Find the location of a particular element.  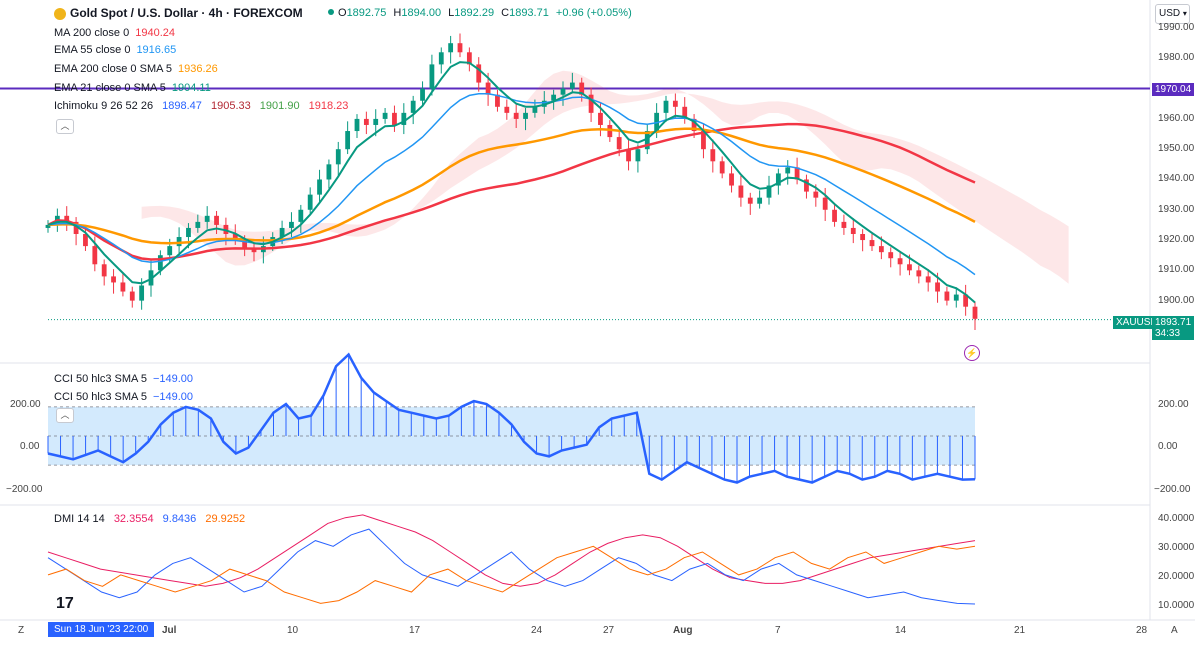

high-value: 1894.00 is located at coordinates (421, 13).